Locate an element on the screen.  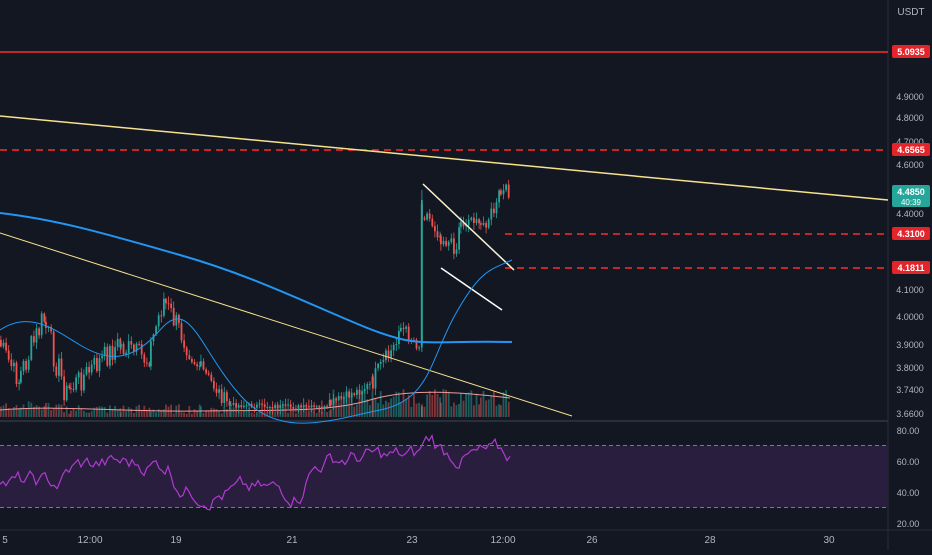
rsi-indicator is located at coordinates (255, 472).